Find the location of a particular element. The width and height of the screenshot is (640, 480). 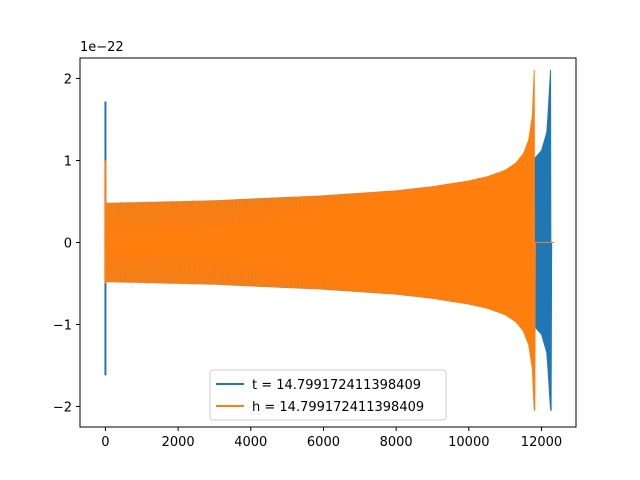

y-tick-label: −2 is located at coordinates (62, 408).